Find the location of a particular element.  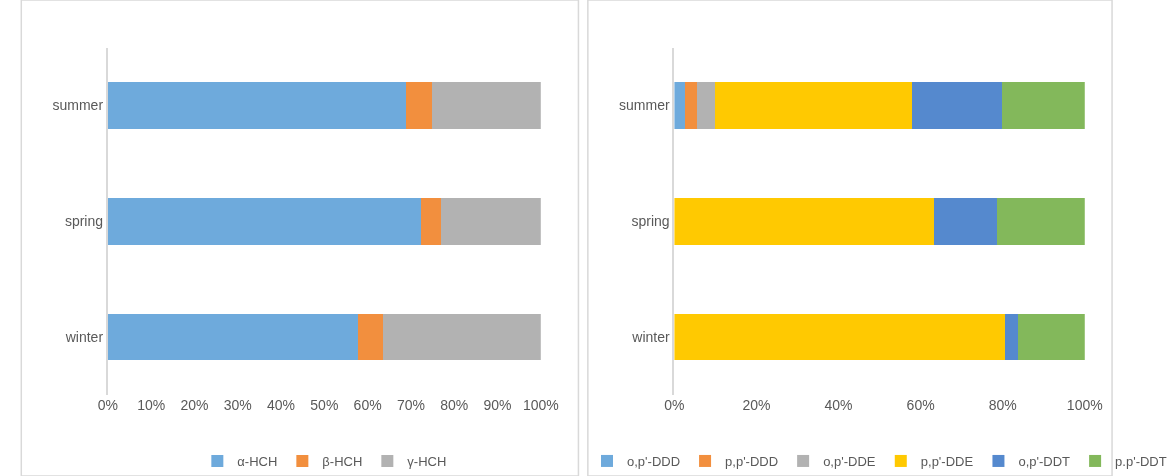

legend-label: p,p'-DDE is located at coordinates (947, 462).